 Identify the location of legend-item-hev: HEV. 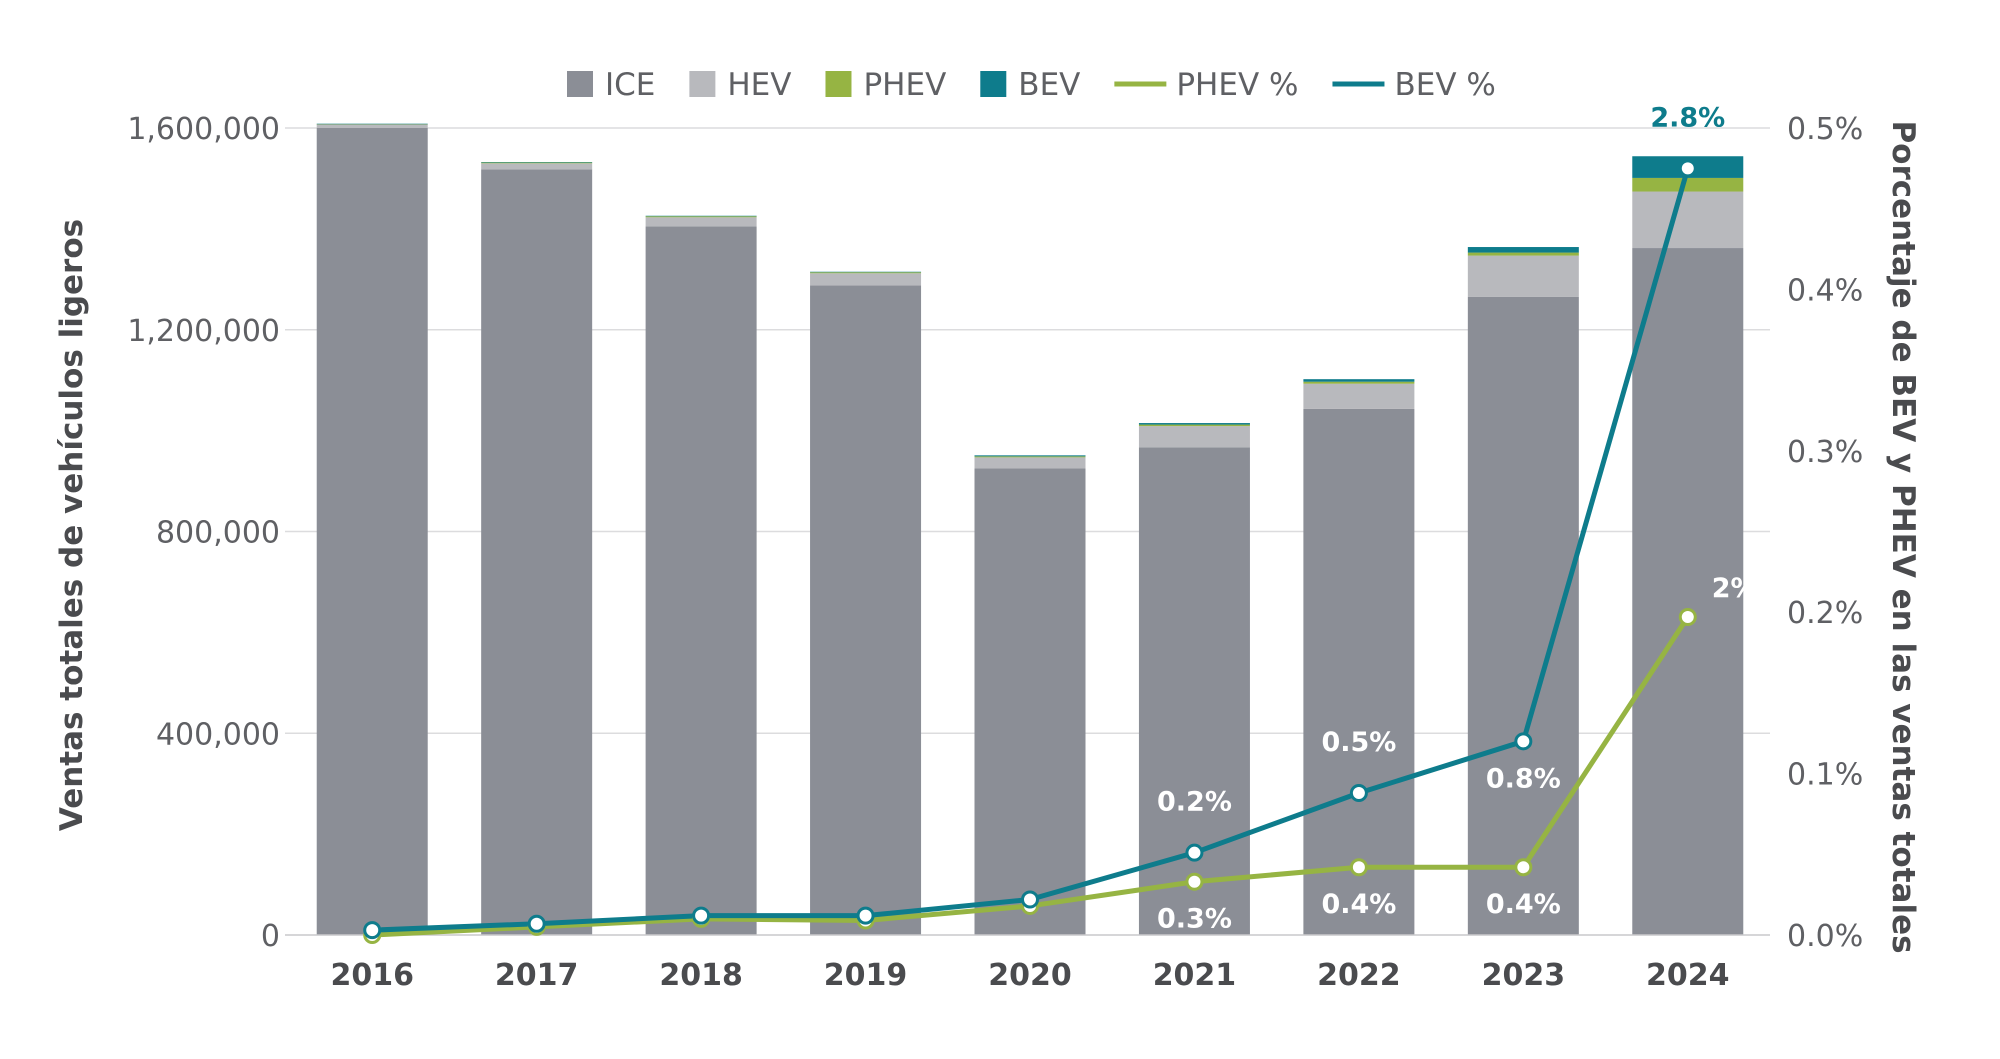
(740, 85).